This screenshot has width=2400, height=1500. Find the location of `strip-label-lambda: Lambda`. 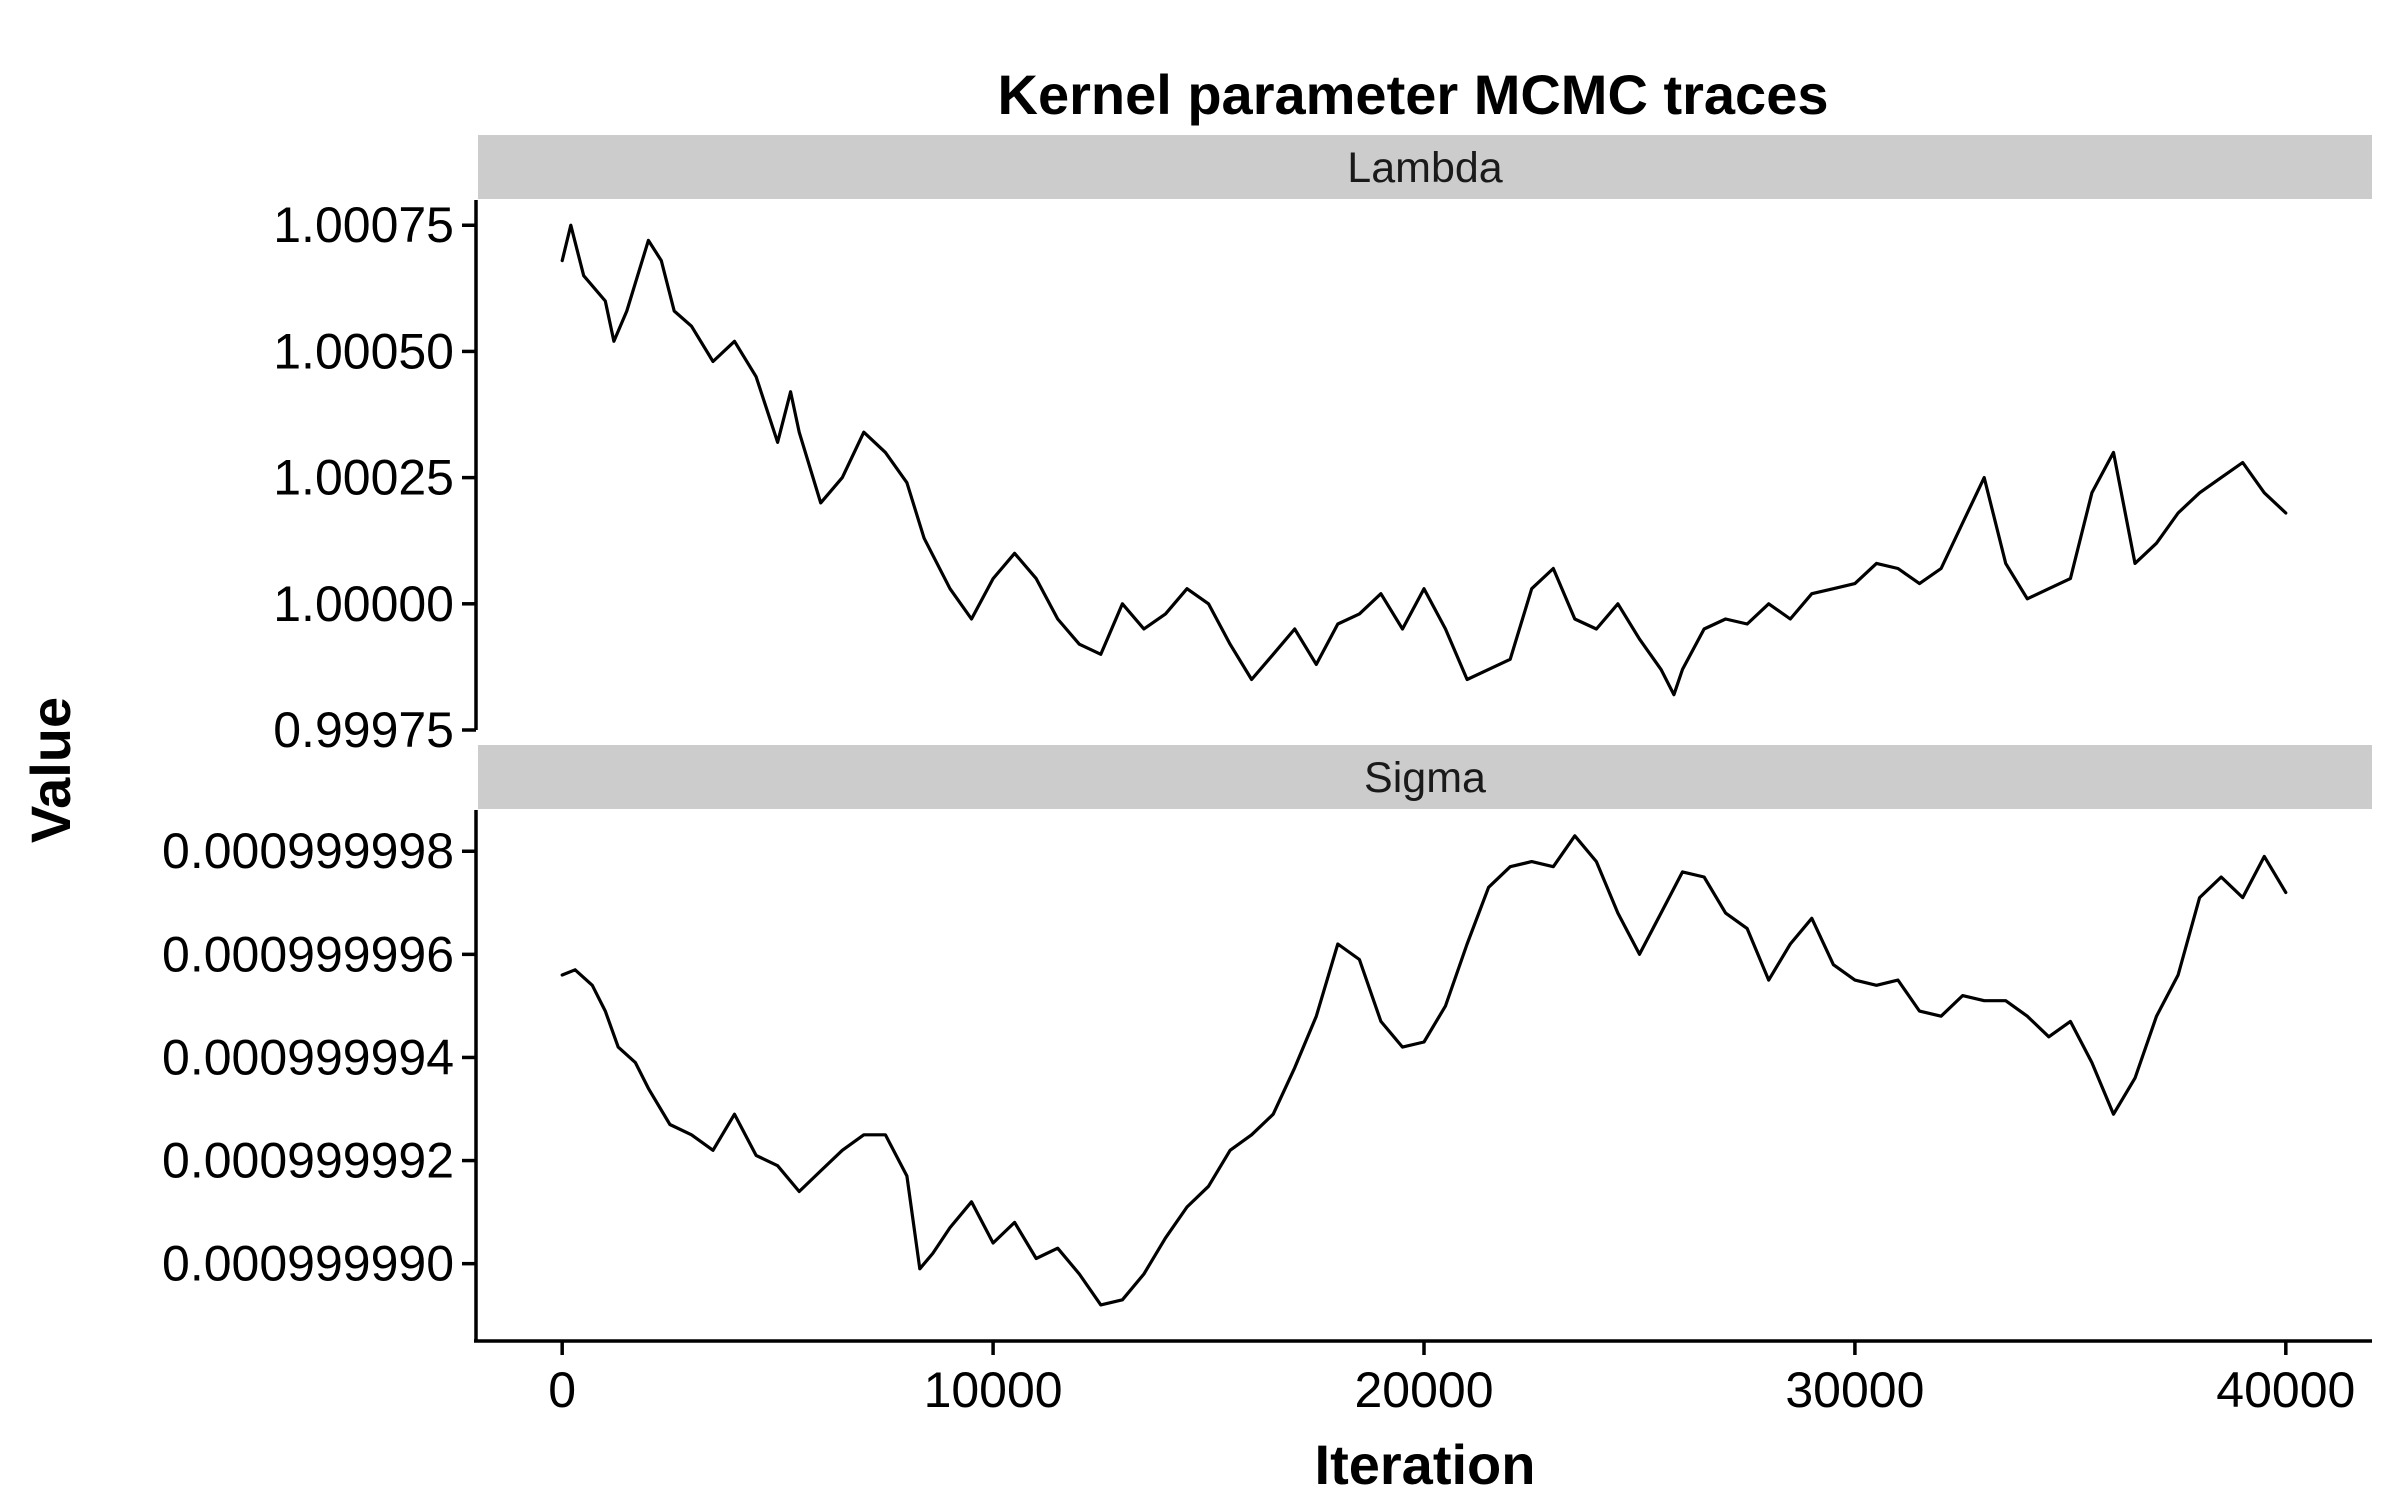

strip-label-lambda: Lambda is located at coordinates (1424, 168).